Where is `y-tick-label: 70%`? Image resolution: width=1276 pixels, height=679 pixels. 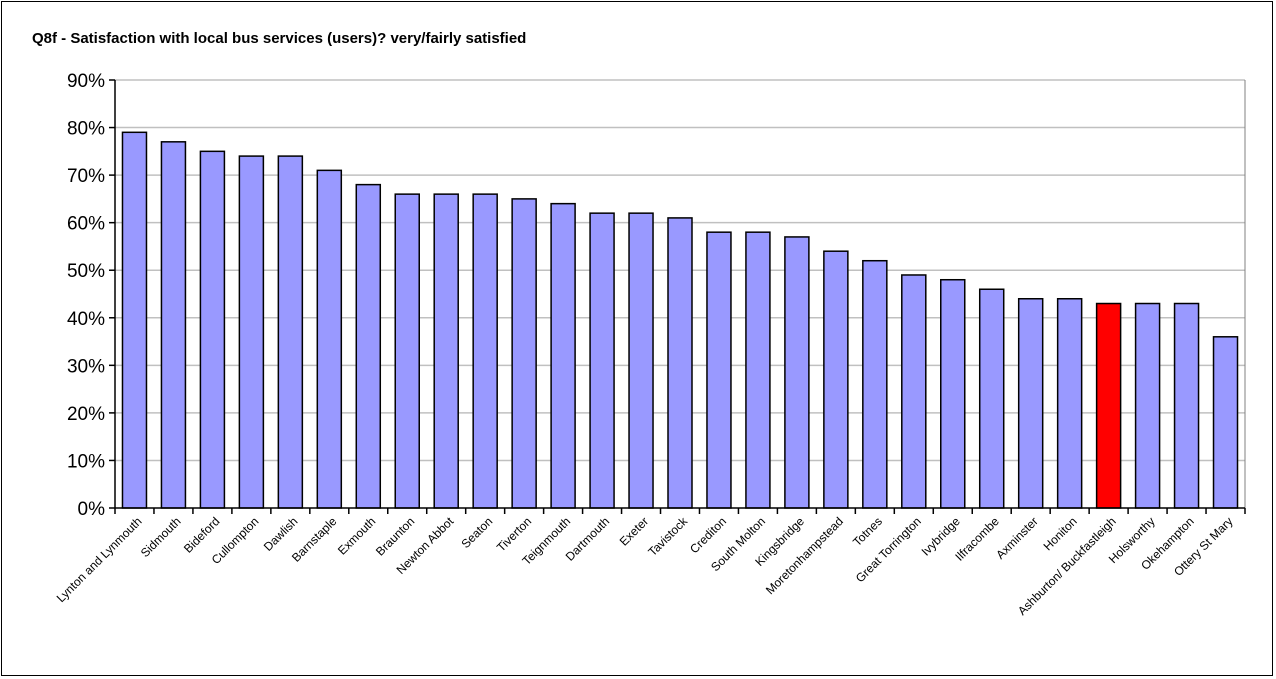
y-tick-label: 70% is located at coordinates (86, 176).